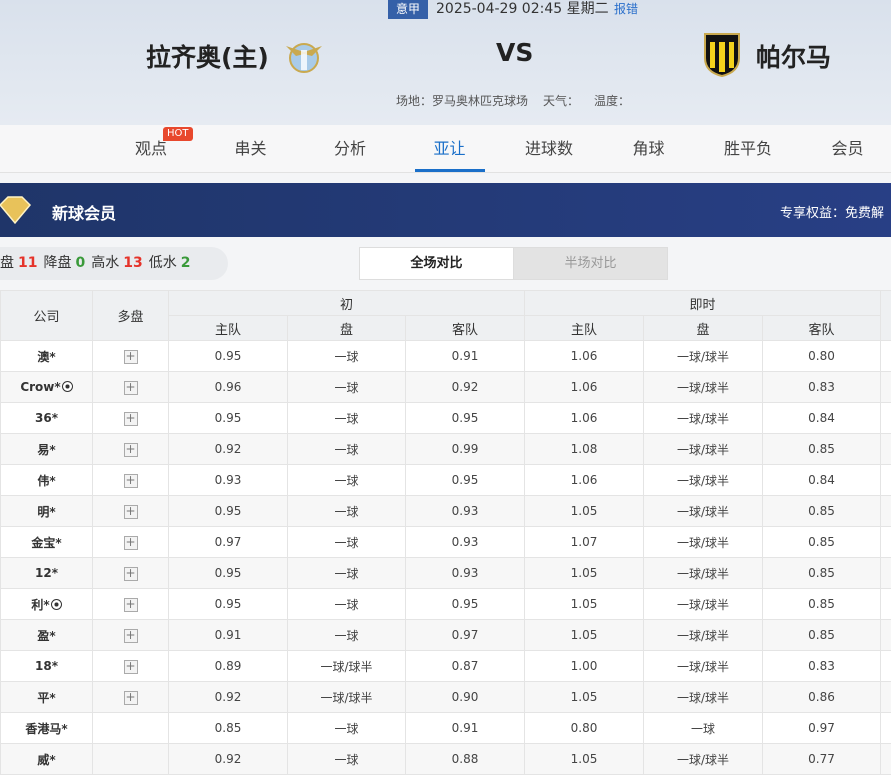 Image resolution: width=891 pixels, height=775 pixels. I want to click on tab: 进球数, so click(549, 148).